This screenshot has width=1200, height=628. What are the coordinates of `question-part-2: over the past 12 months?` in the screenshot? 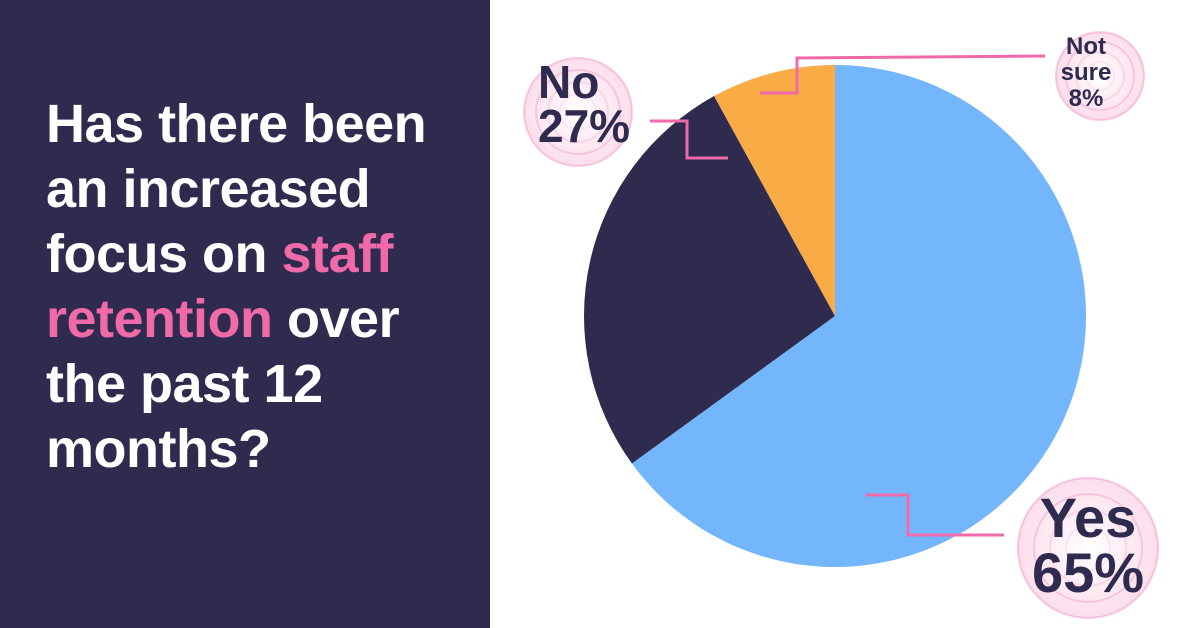 It's located at (223, 384).